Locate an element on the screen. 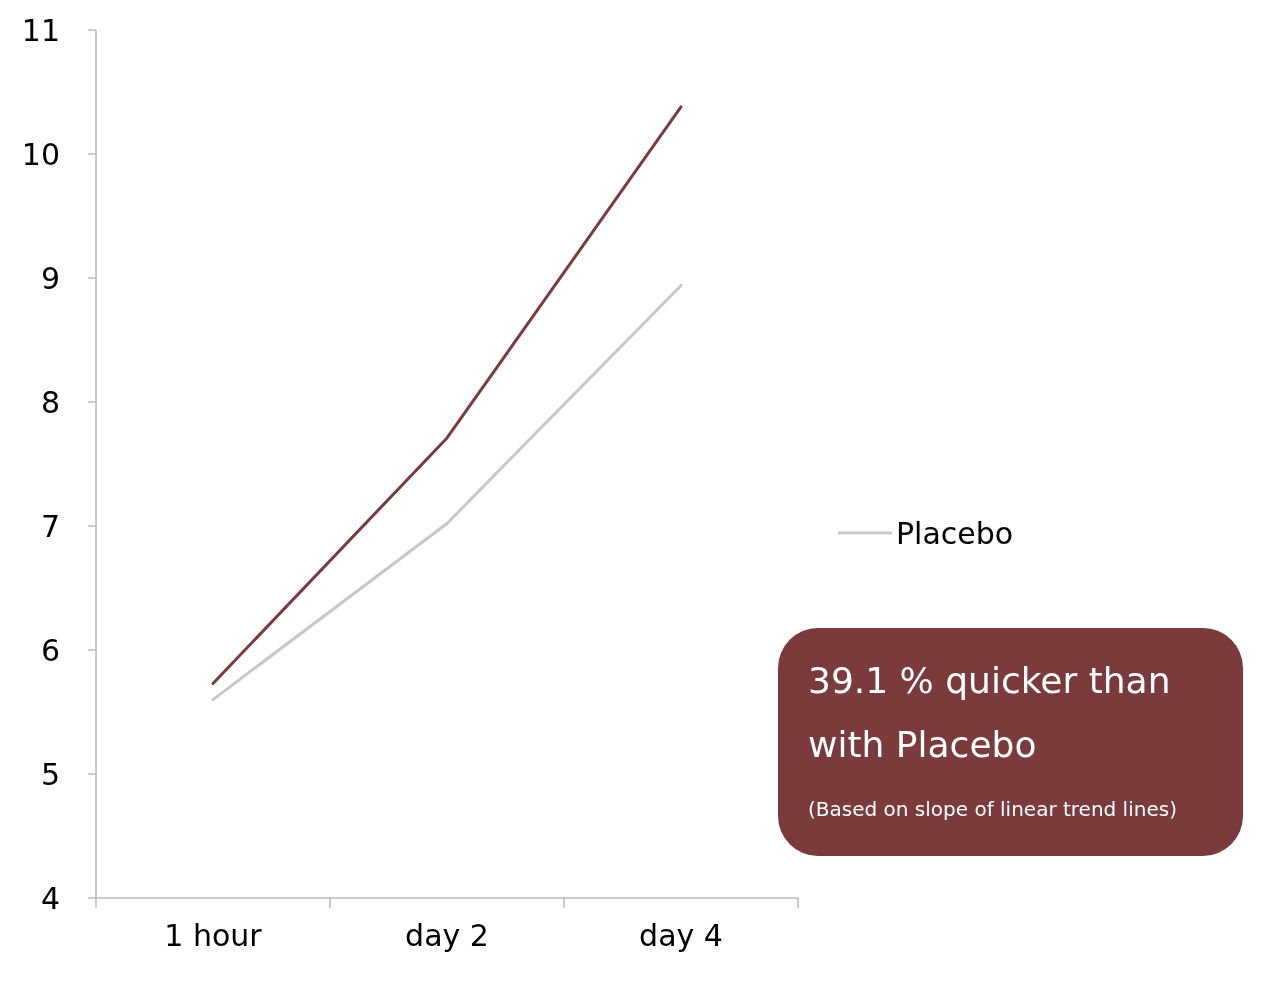 This screenshot has width=1261, height=985. text: 39.1 % quicker than with Placebo is located at coordinates (989, 712).